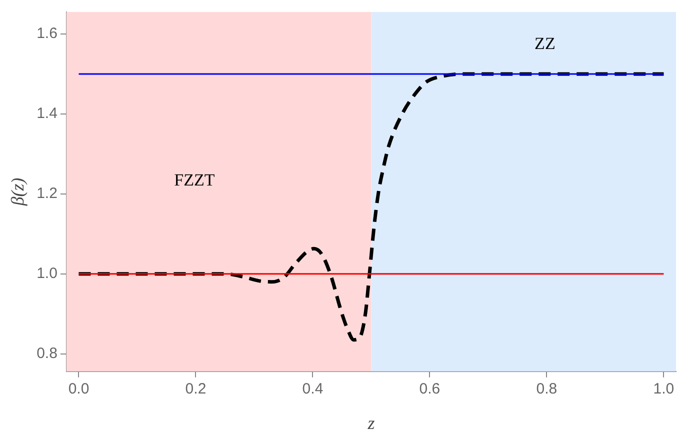 This screenshot has height=439, width=678. What do you see at coordinates (370, 422) in the screenshot?
I see `x-axis-title: z` at bounding box center [370, 422].